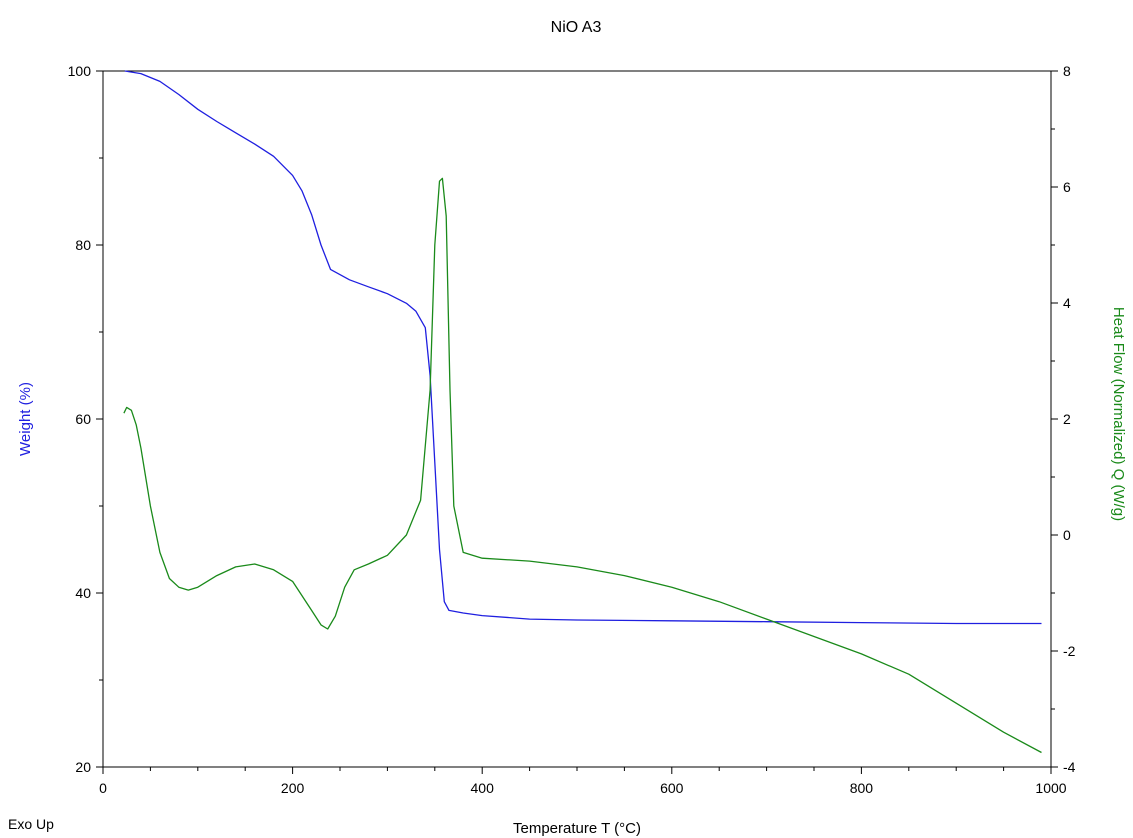 The image size is (1133, 838). What do you see at coordinates (83, 593) in the screenshot?
I see `left-tick-label: 40` at bounding box center [83, 593].